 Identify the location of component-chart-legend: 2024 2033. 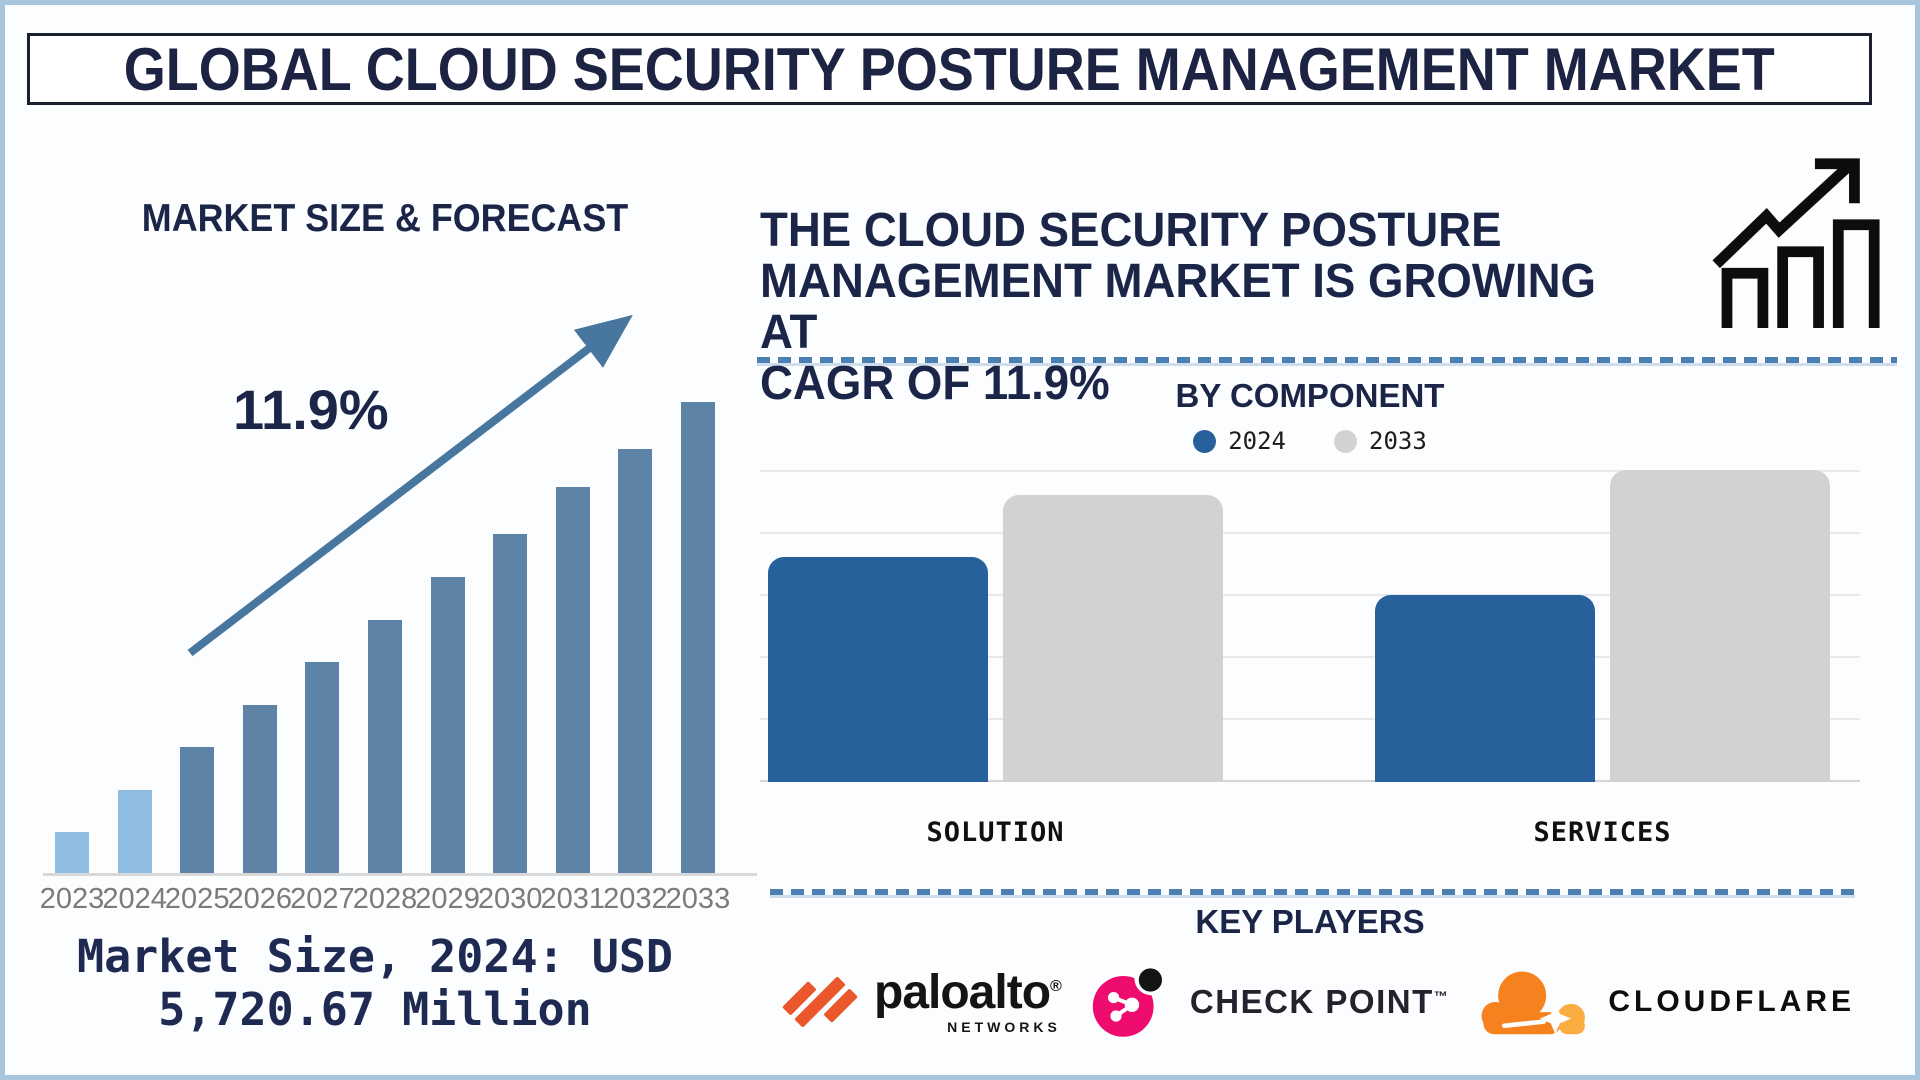
(1310, 441).